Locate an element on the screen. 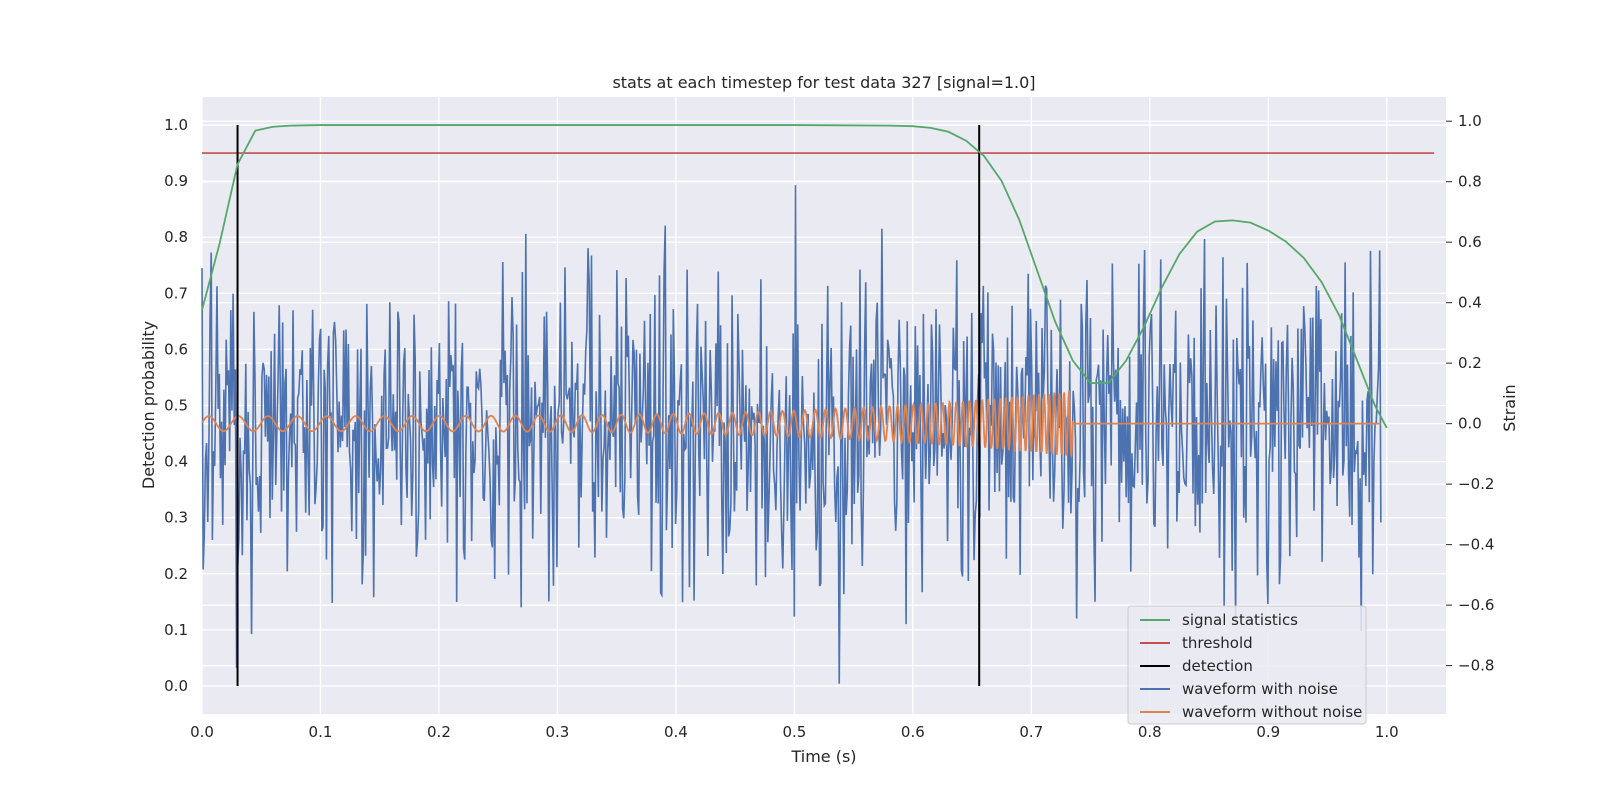 This screenshot has height=805, width=1600. x-tick-label: 0.2 is located at coordinates (439, 732).